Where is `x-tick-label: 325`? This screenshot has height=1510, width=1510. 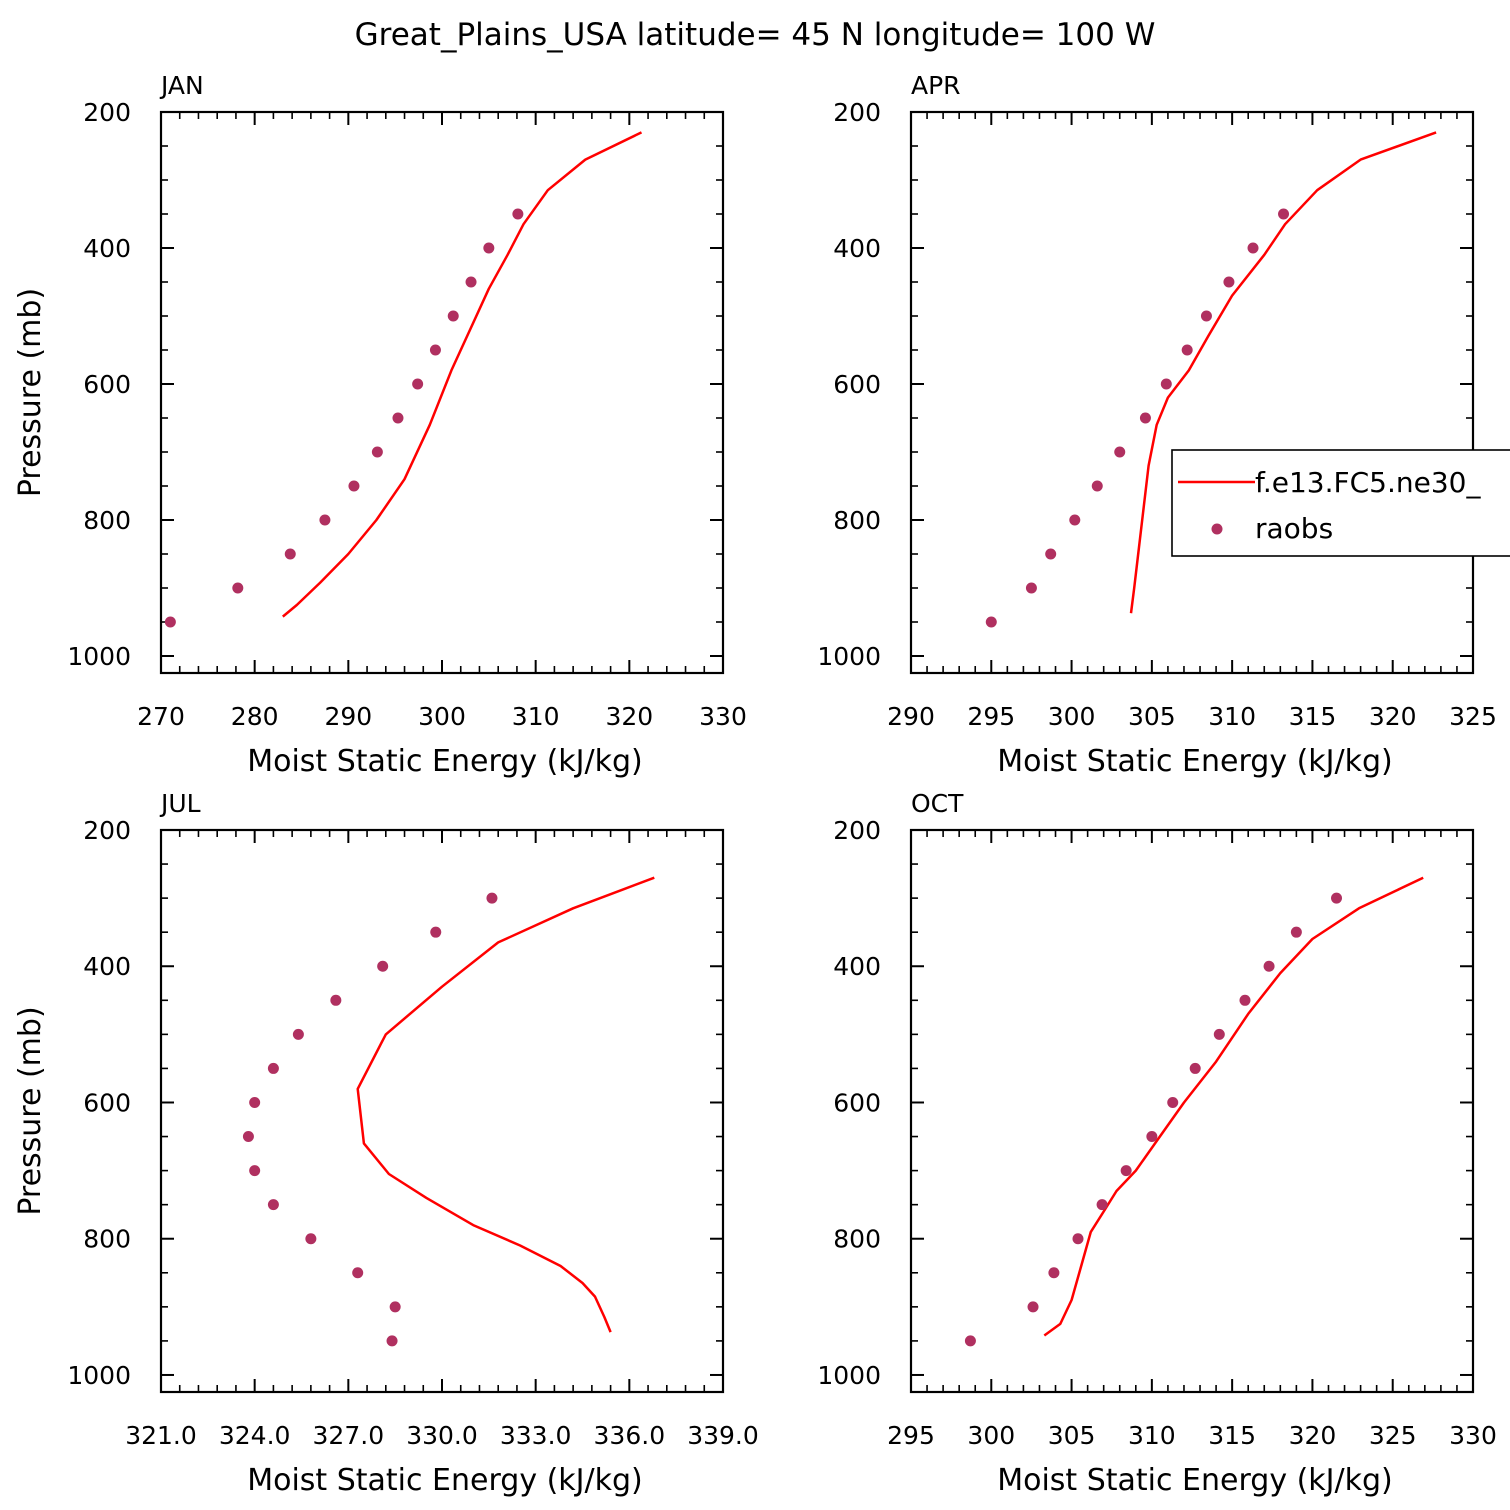 x-tick-label: 325 is located at coordinates (1393, 1435).